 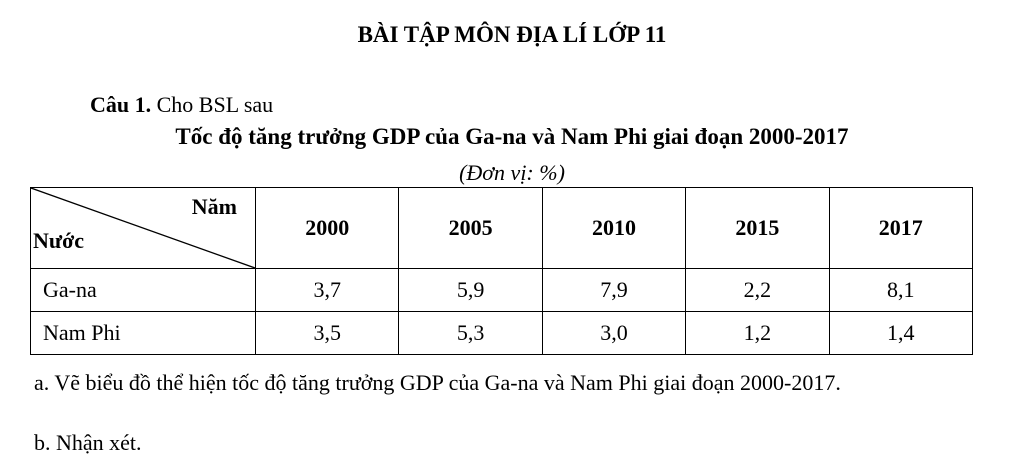 I want to click on question-heading: Câu 1. Cho BSL sau, so click(x=181, y=105).